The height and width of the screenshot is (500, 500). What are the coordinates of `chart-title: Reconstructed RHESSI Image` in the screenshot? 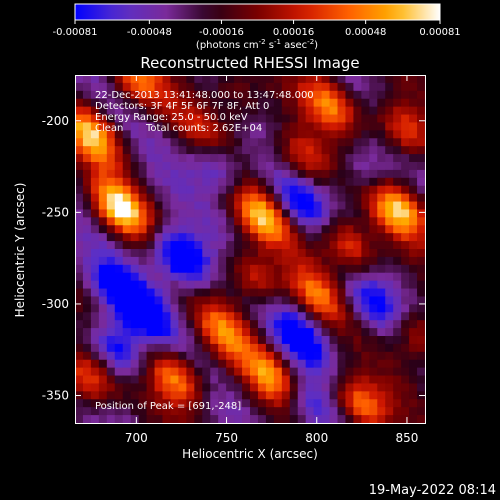 It's located at (249, 63).